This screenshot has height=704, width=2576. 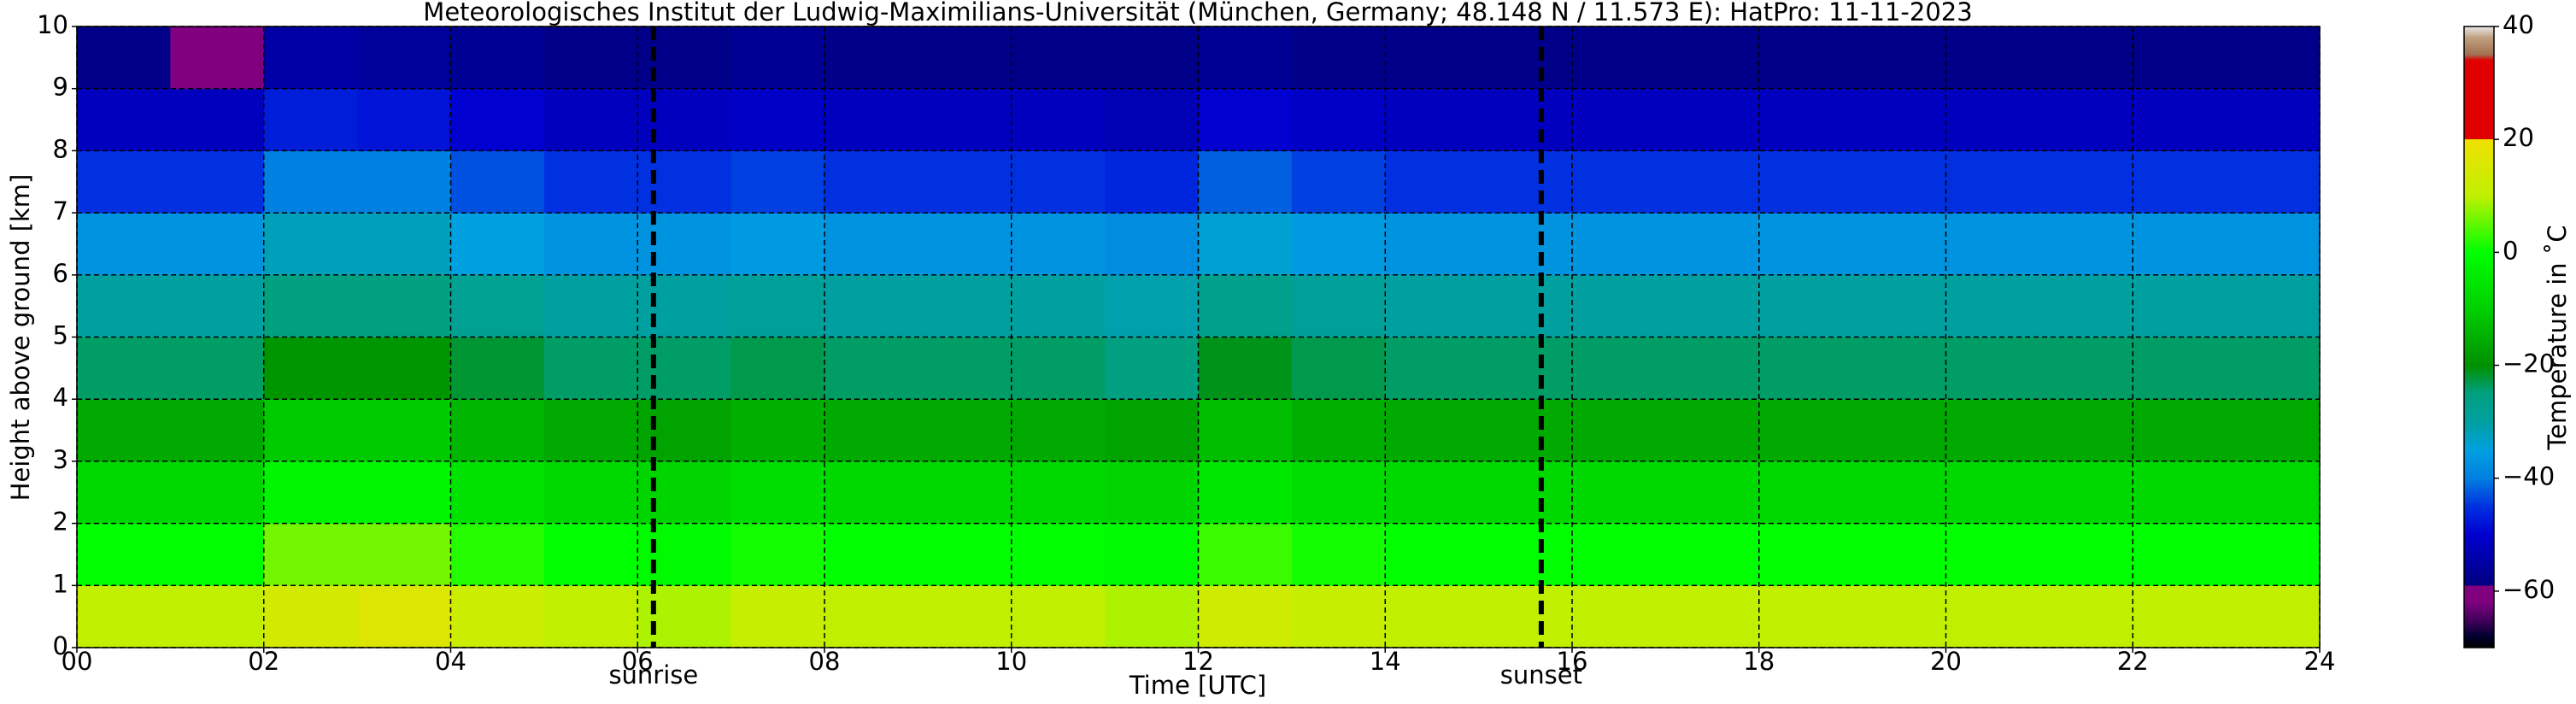 I want to click on y-tick-label: 2, so click(x=60, y=522).